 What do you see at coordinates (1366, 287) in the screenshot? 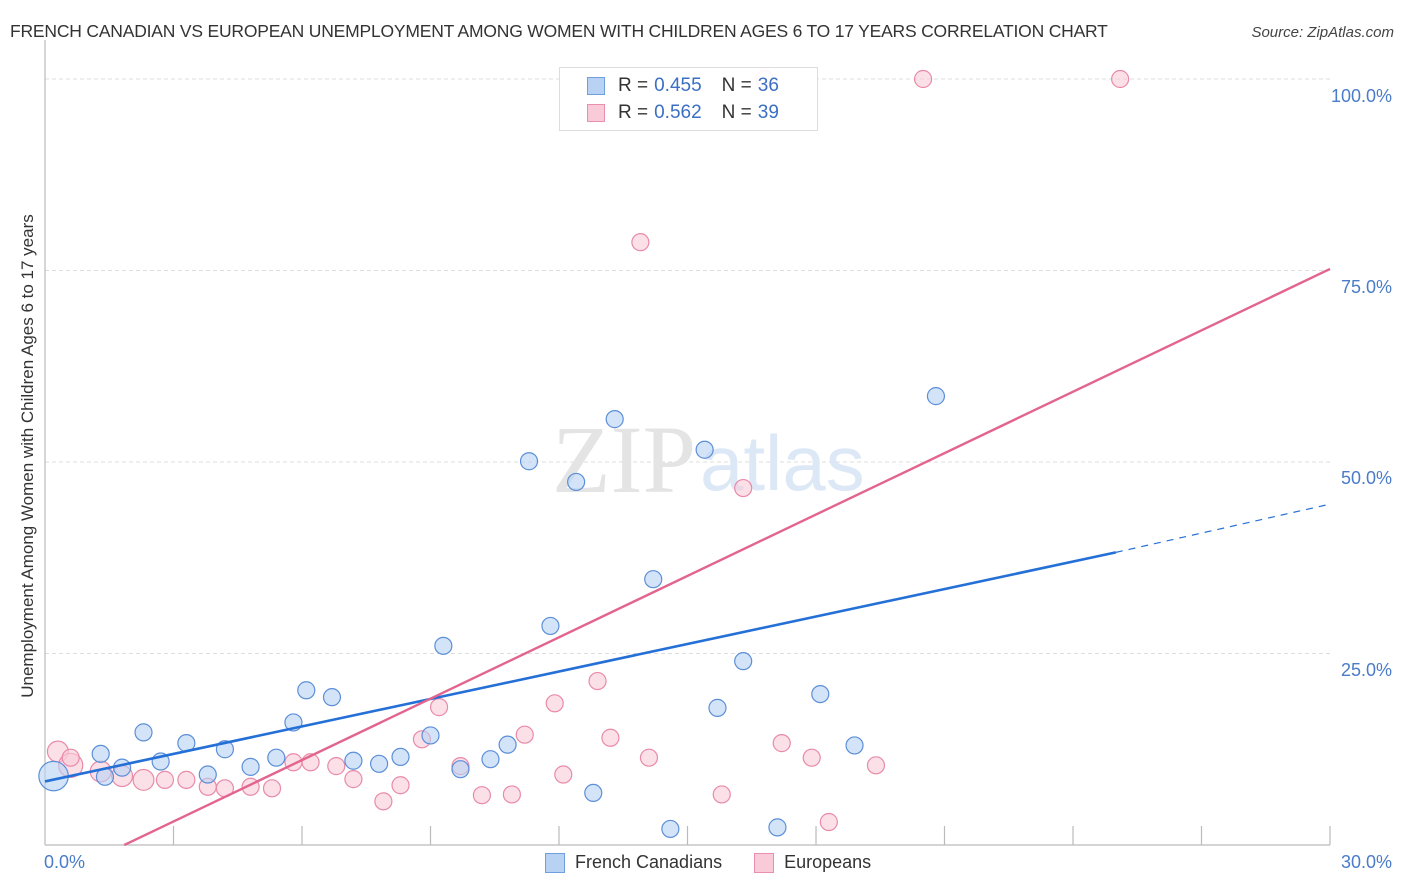
I see `y-tick-75: 75.0%` at bounding box center [1366, 287].